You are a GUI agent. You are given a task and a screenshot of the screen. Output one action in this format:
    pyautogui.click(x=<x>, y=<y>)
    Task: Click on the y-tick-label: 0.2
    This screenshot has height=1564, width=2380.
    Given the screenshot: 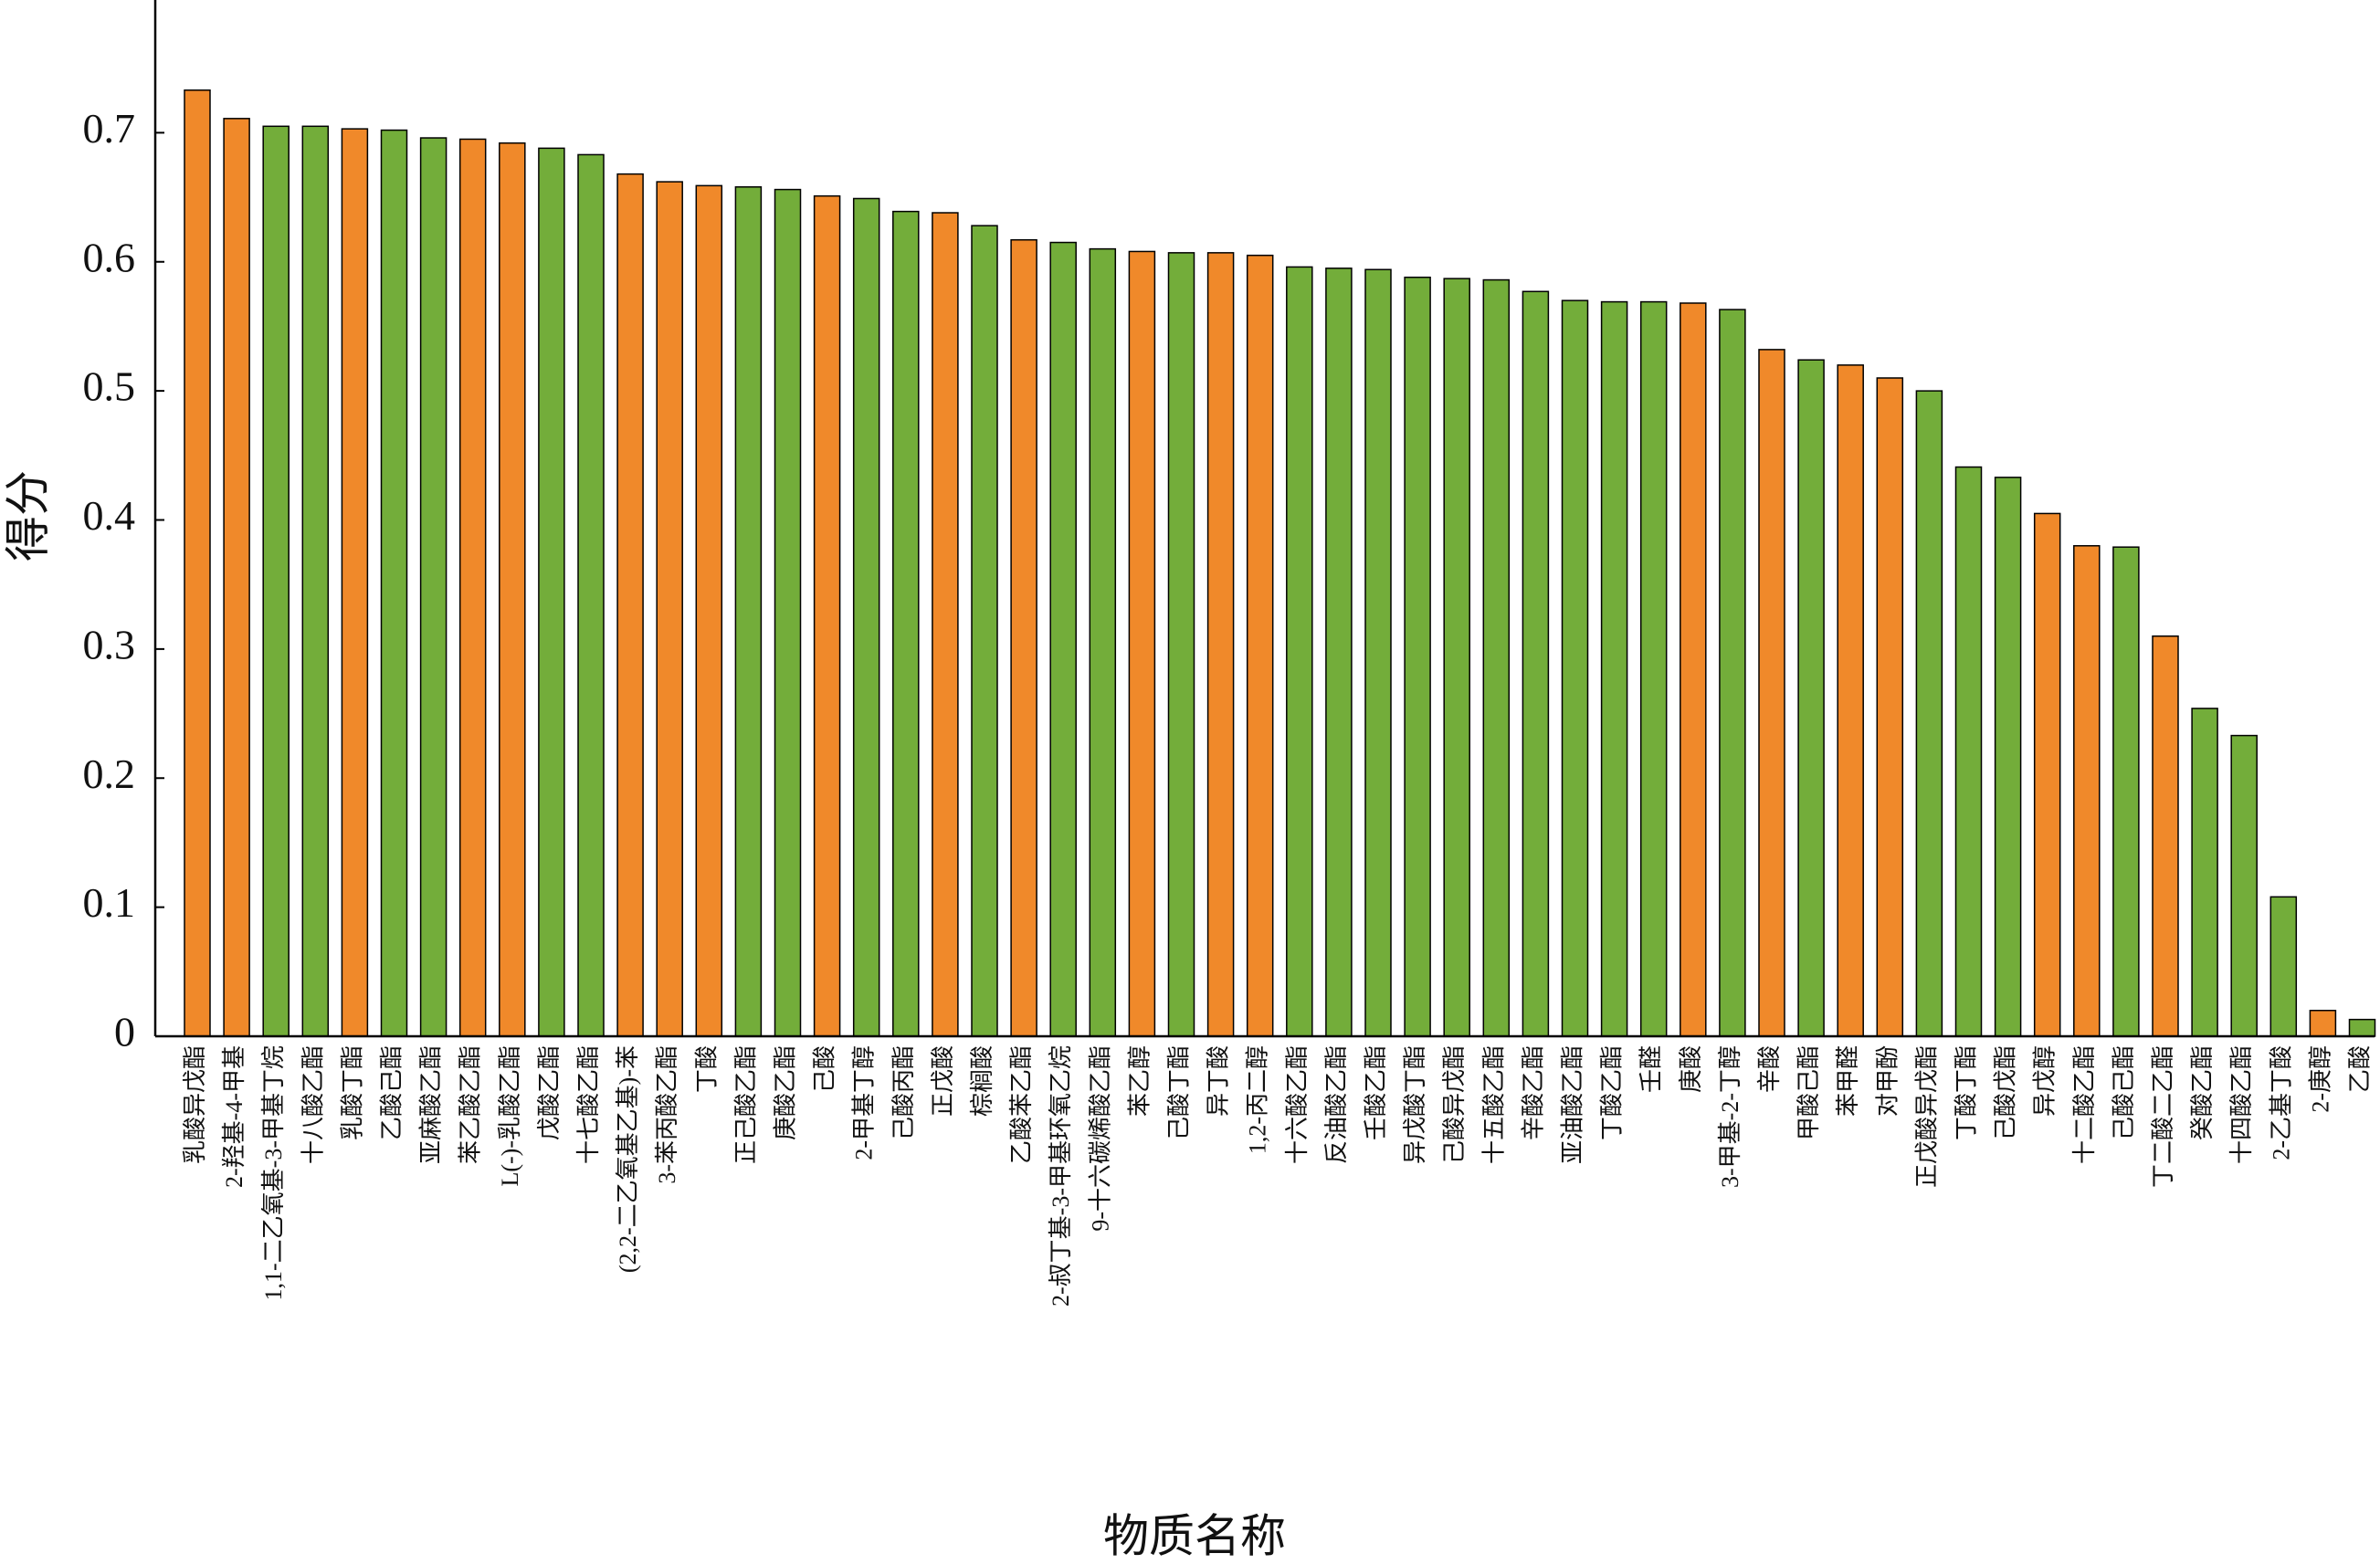 What is the action you would take?
    pyautogui.click(x=110, y=774)
    